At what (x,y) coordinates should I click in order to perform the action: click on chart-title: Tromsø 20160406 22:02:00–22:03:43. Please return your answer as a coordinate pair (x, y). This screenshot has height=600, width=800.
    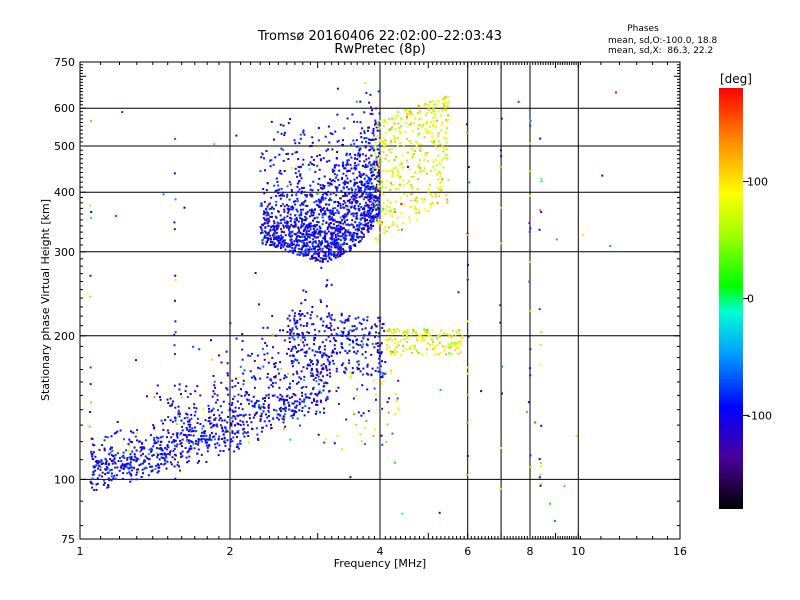
    Looking at the image, I should click on (379, 36).